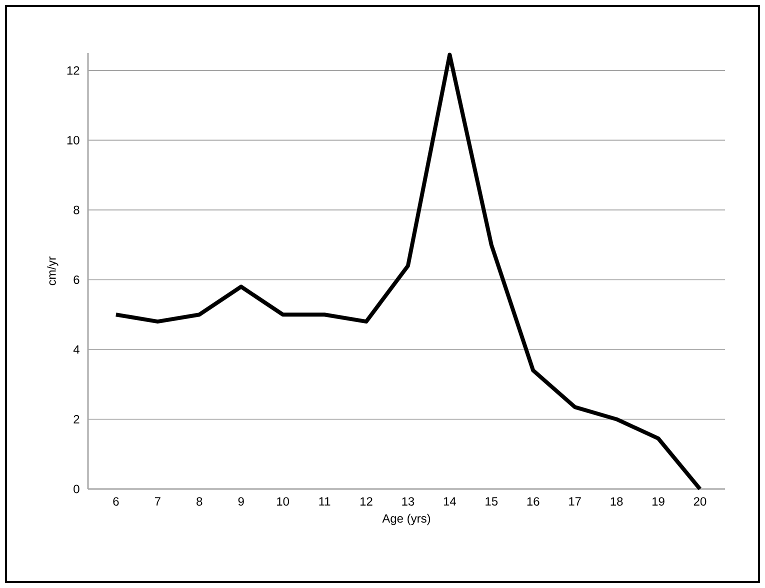  I want to click on x-tick-label: 18, so click(616, 501).